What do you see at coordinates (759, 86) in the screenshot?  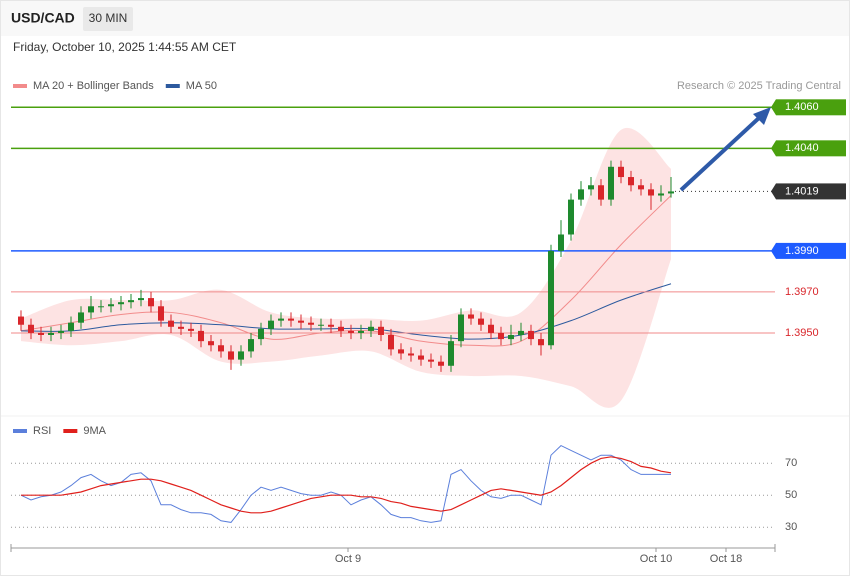 I see `credit: Research © 2025 Trading Central` at bounding box center [759, 86].